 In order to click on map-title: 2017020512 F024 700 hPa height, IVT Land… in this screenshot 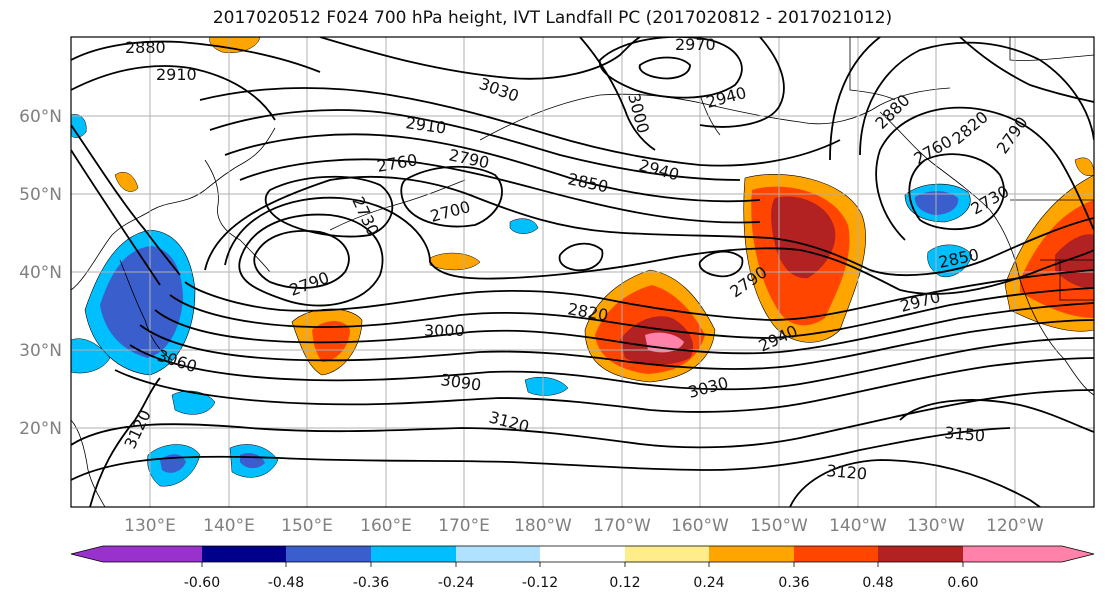, I will do `click(552, 18)`.